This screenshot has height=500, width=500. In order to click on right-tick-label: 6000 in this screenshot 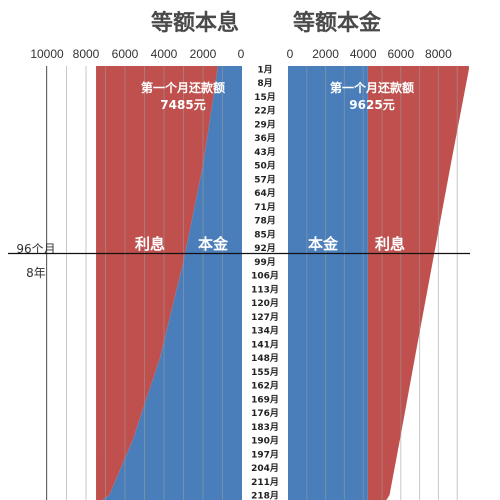, I will do `click(400, 54)`.